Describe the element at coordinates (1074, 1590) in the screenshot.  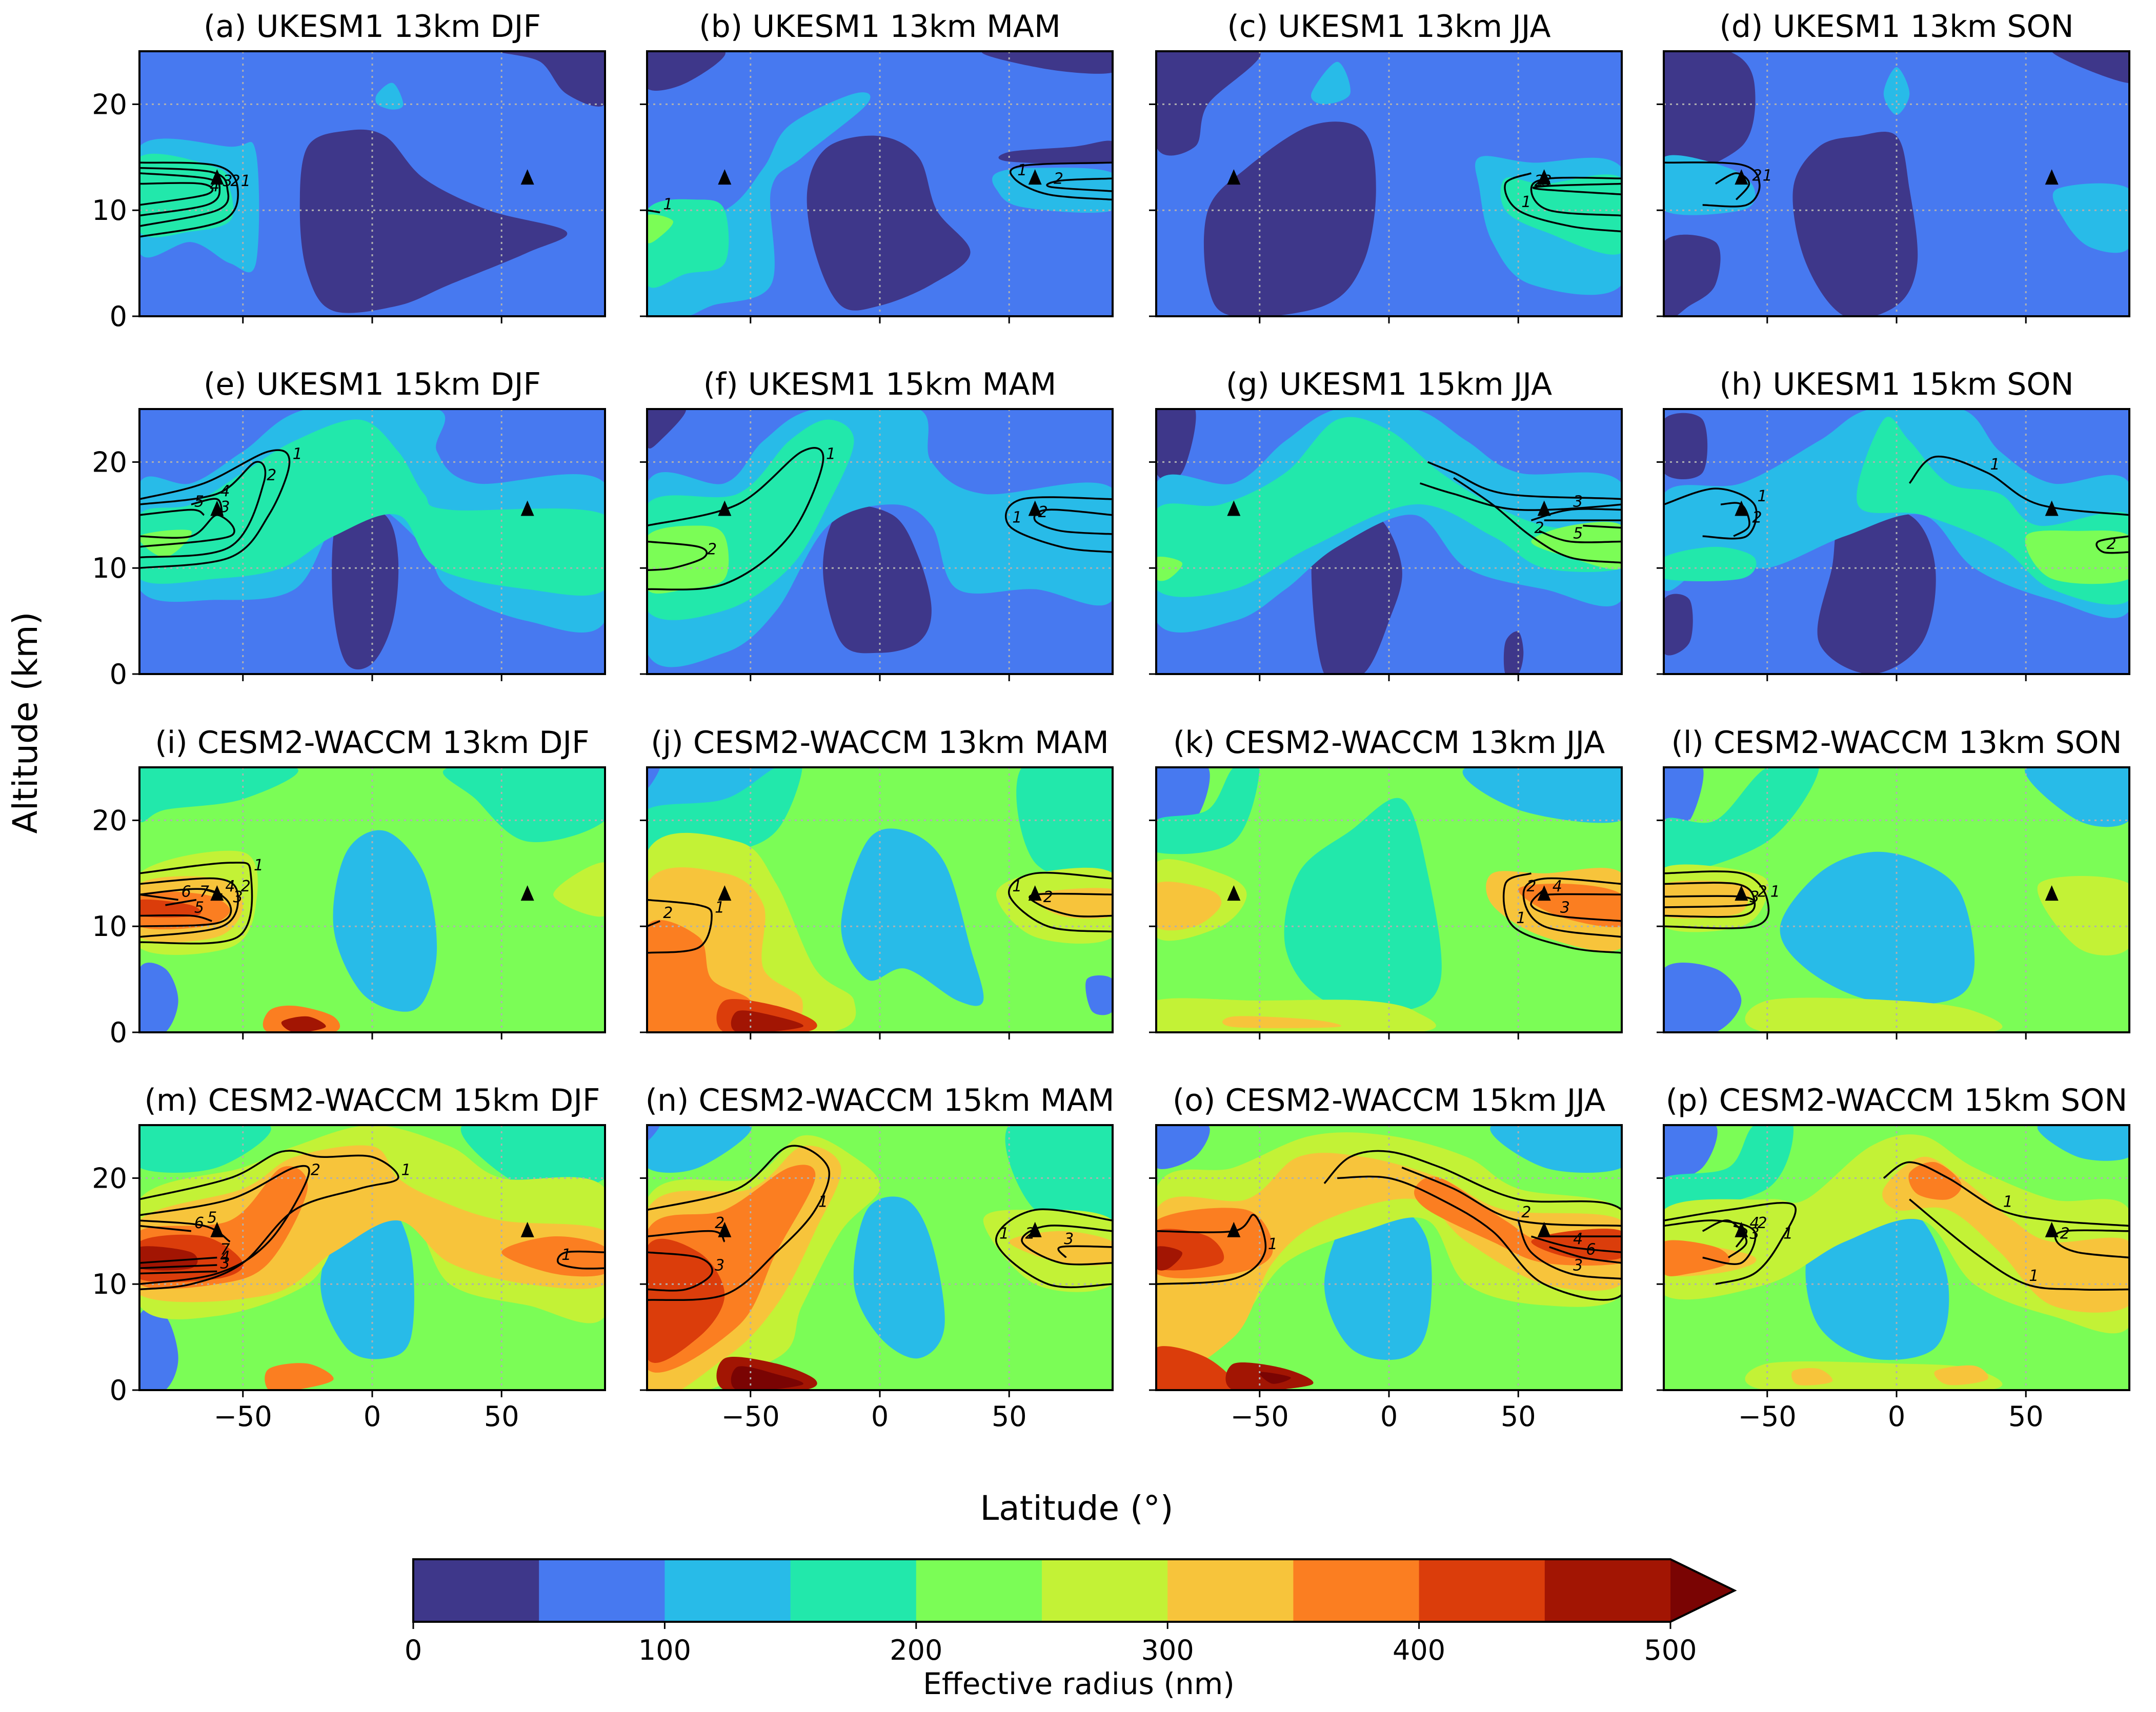
I see `colorbar-outline` at that location.